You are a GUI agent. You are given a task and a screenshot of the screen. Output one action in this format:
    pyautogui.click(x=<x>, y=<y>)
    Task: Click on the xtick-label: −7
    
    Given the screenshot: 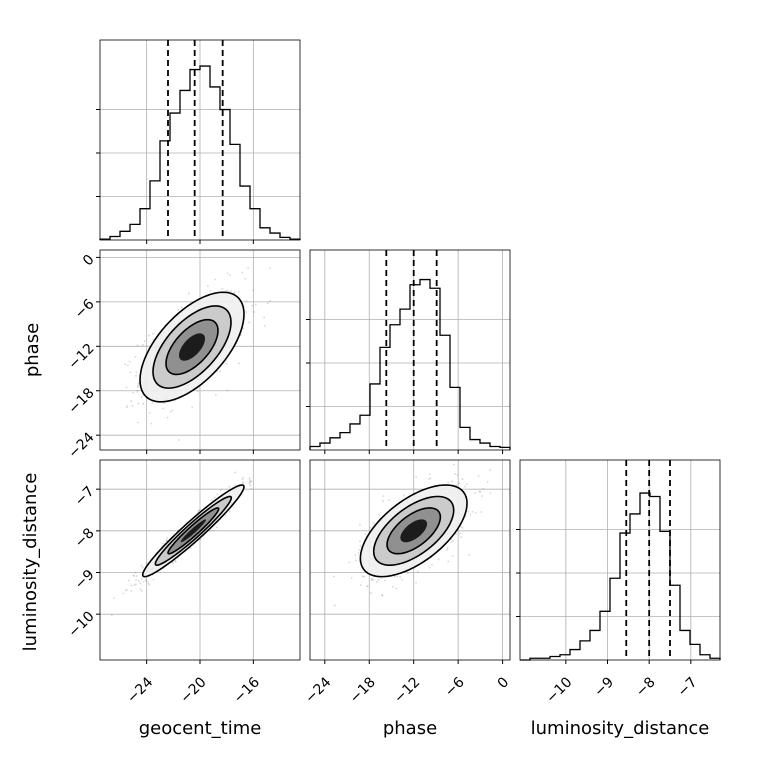 What is the action you would take?
    pyautogui.click(x=688, y=687)
    